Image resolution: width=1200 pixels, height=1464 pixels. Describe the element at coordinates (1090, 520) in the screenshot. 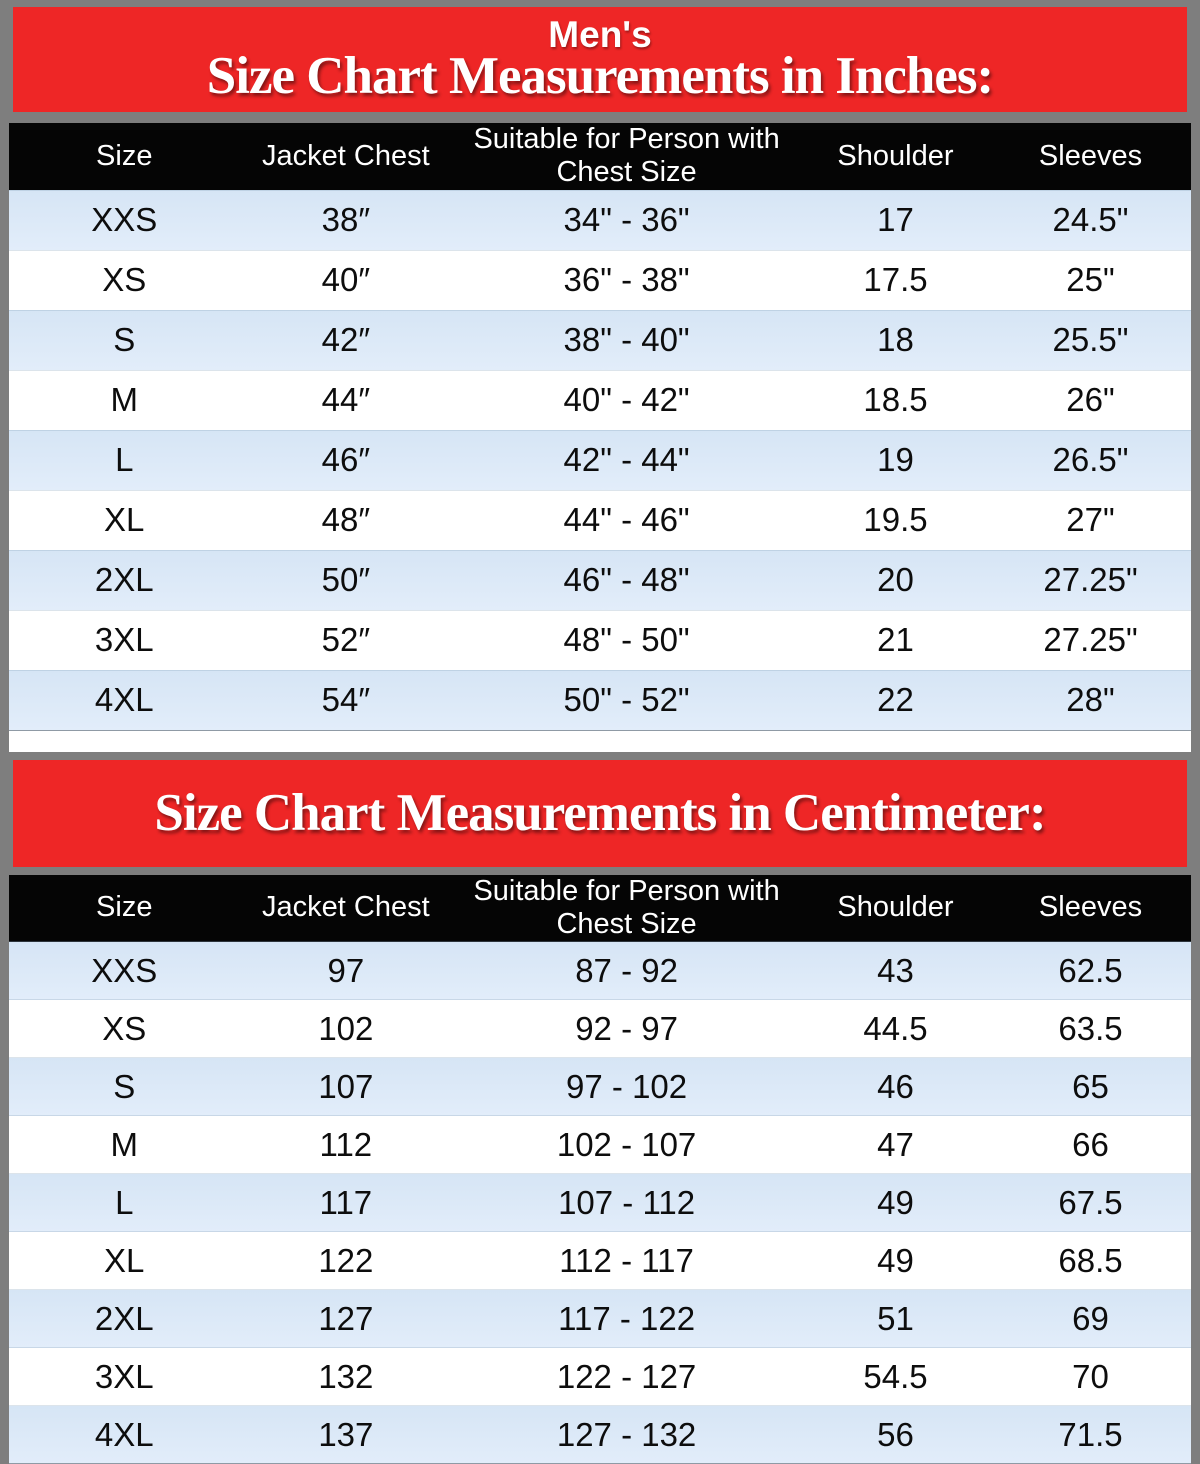

I see `table-cell: 27"` at that location.